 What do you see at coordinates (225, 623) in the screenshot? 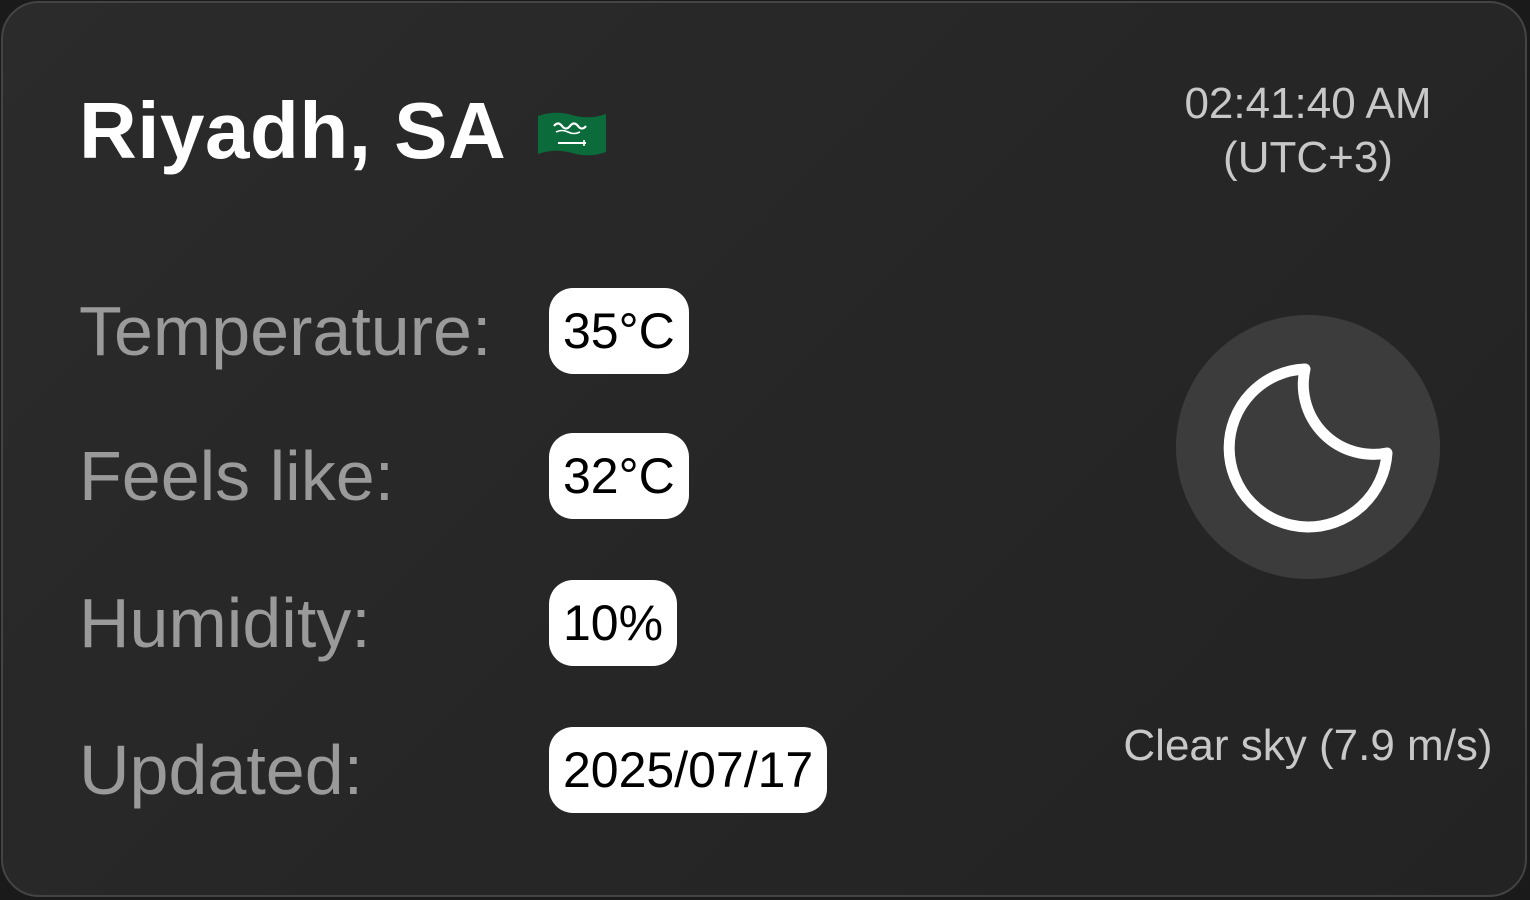
I see `humidity-label: Humidity:` at bounding box center [225, 623].